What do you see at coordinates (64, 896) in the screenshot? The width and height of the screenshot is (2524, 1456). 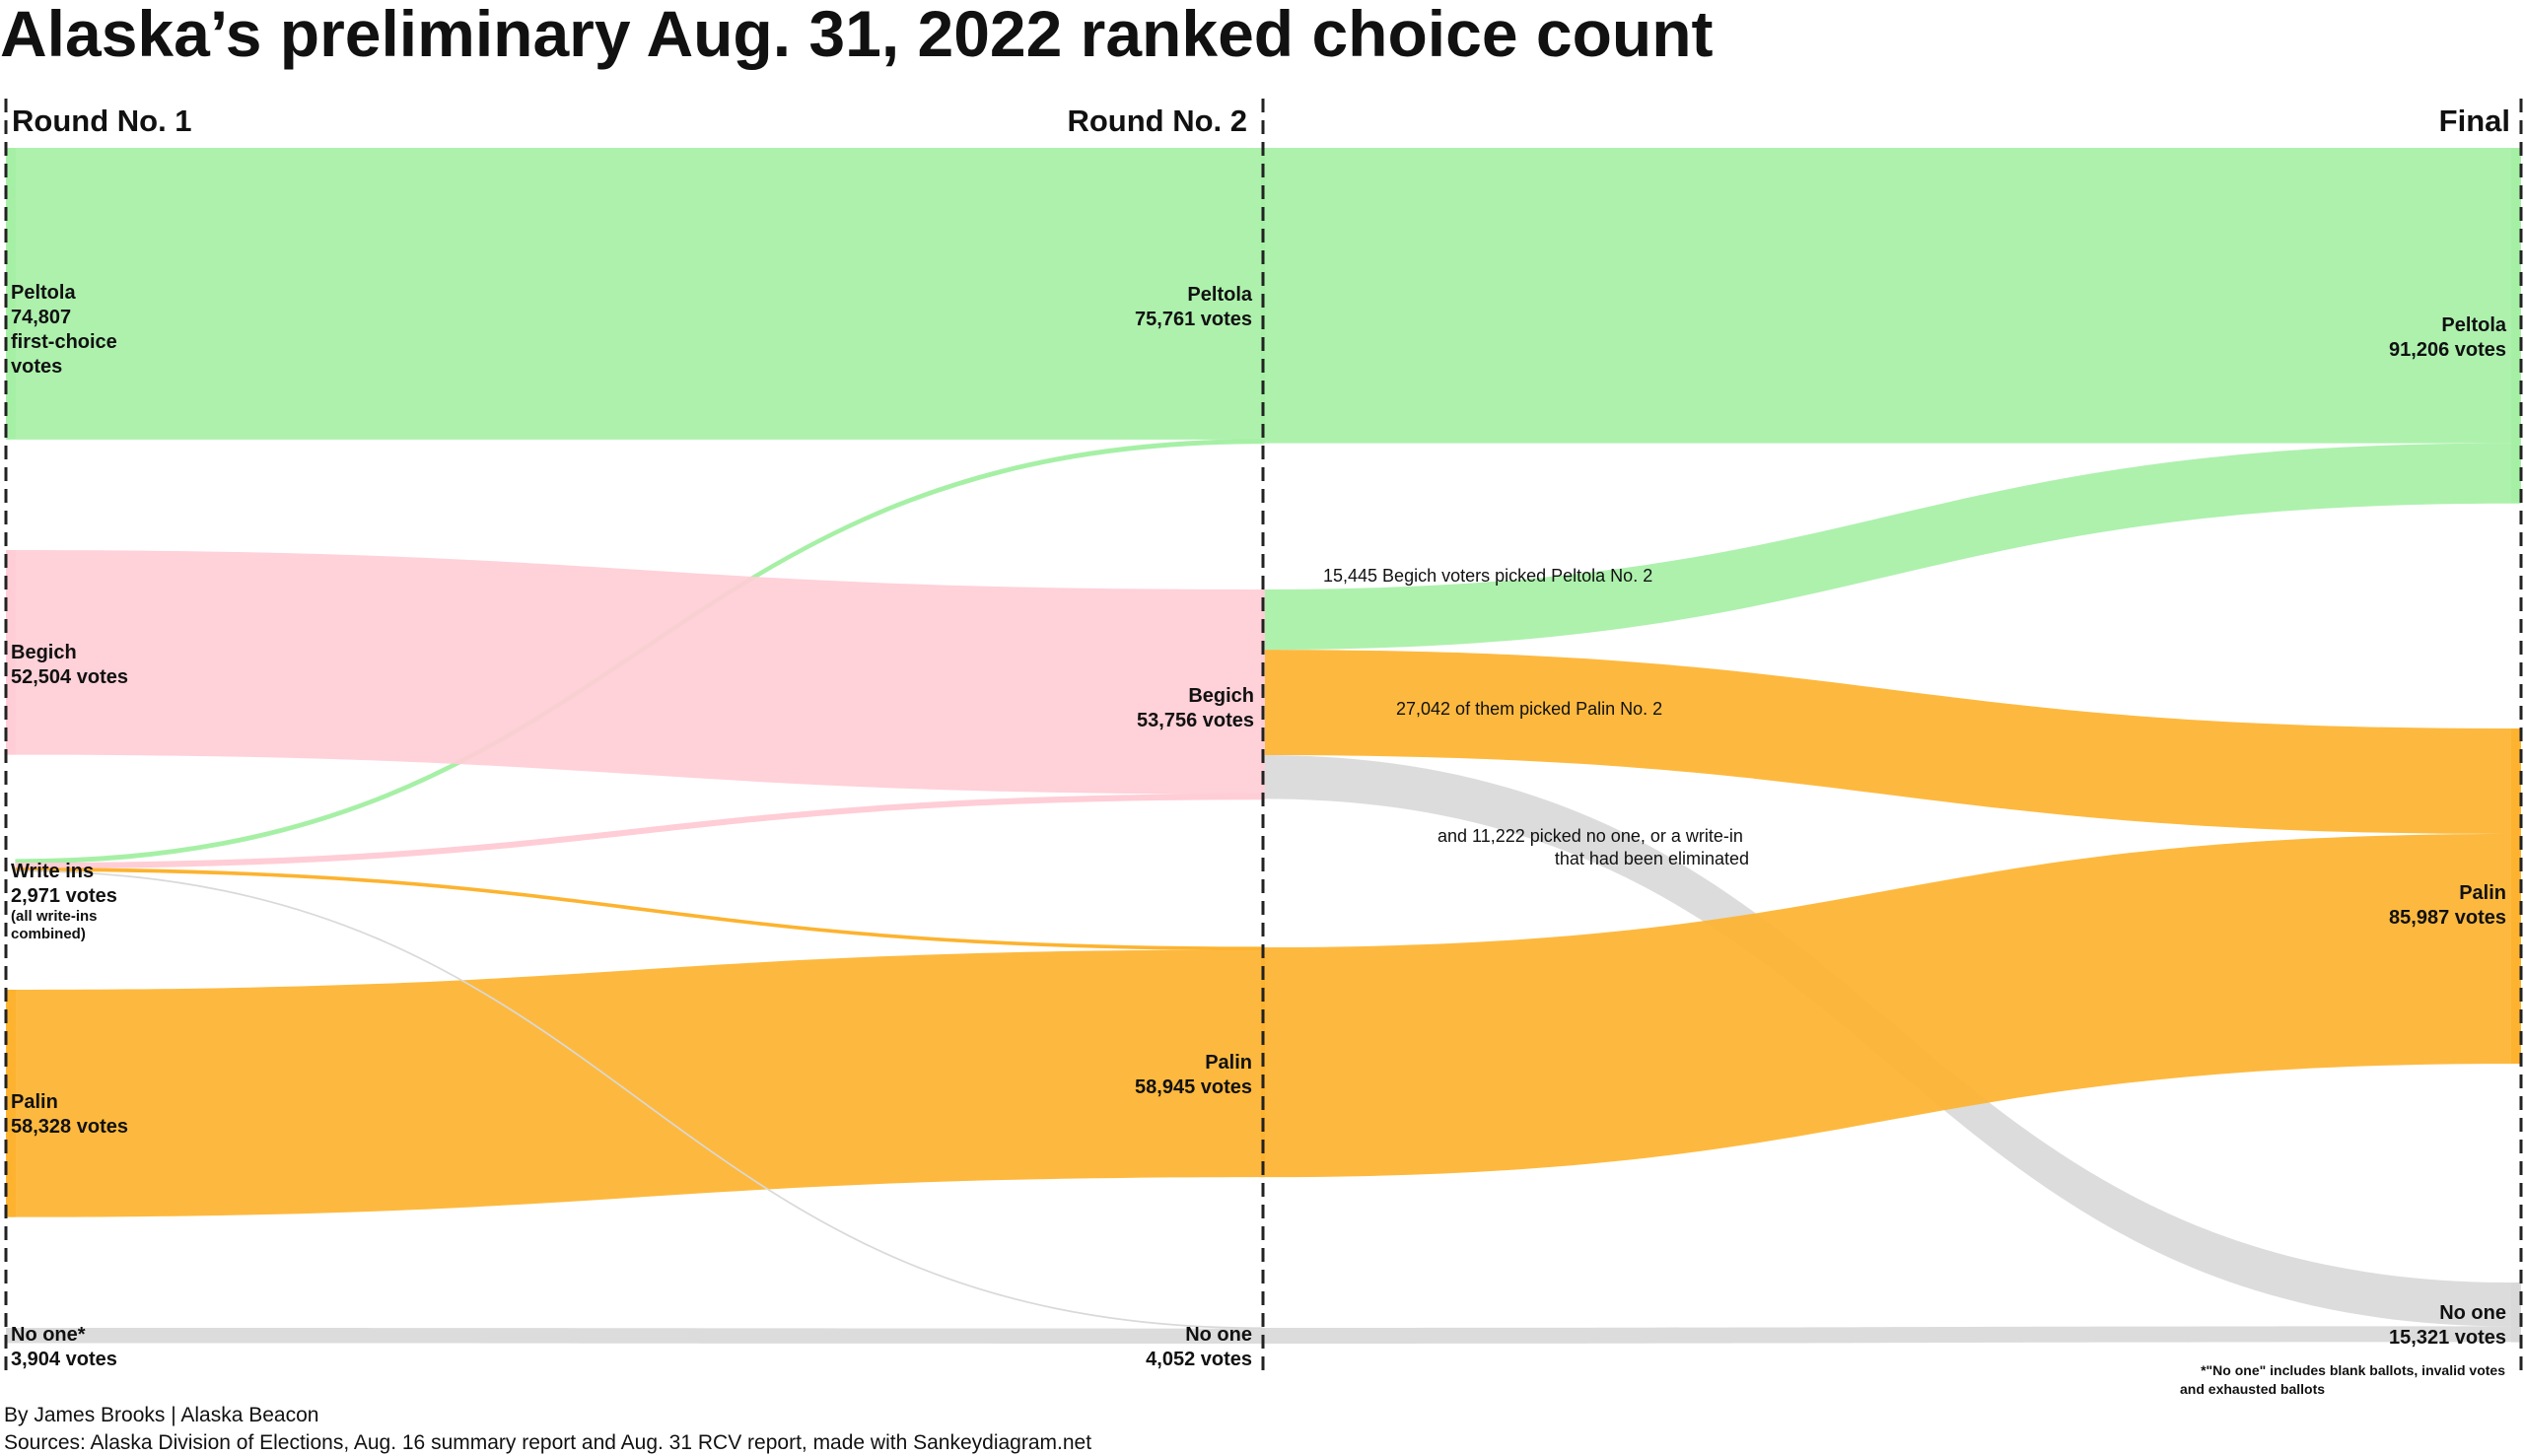 I see `node-label-line: 2,971 votes` at bounding box center [64, 896].